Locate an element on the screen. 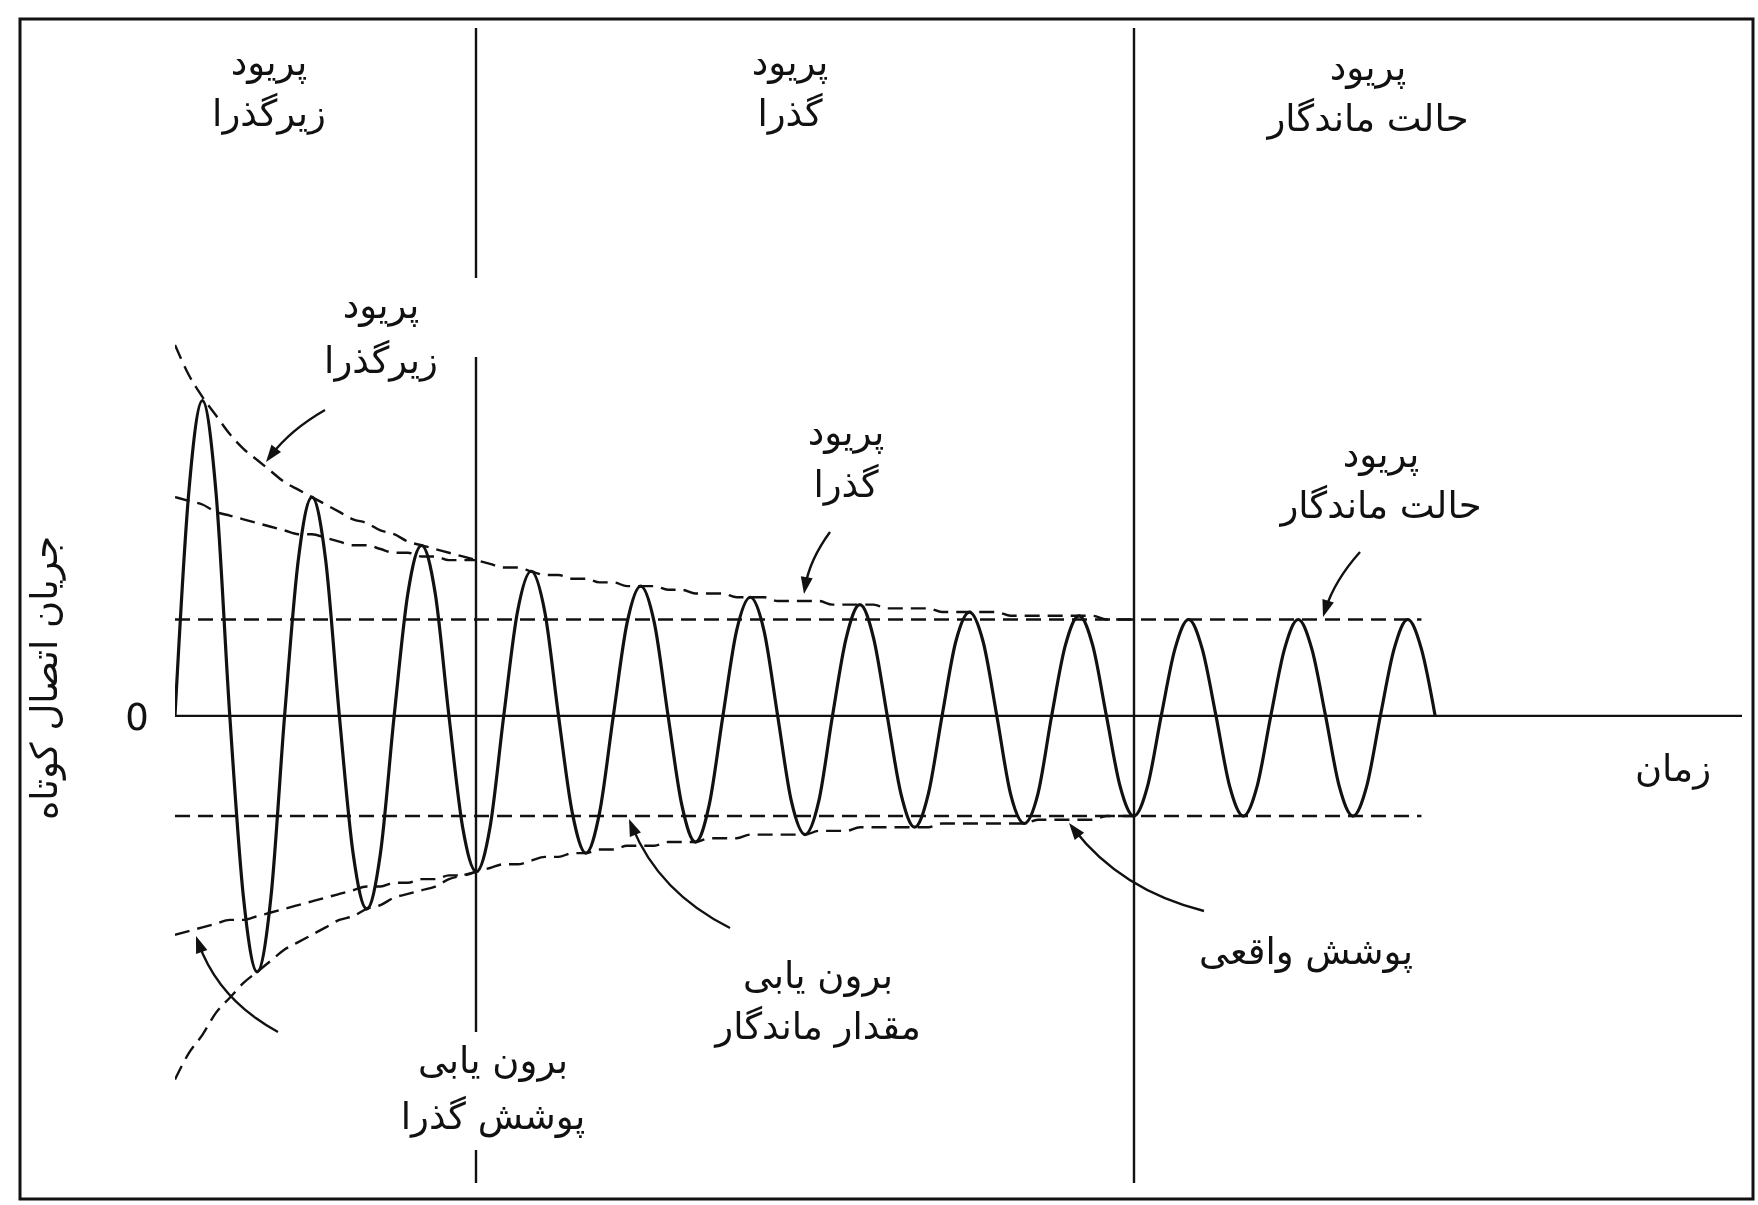 This screenshot has height=1205, width=1758. text: پریود زیرگذرا is located at coordinates (269, 87).